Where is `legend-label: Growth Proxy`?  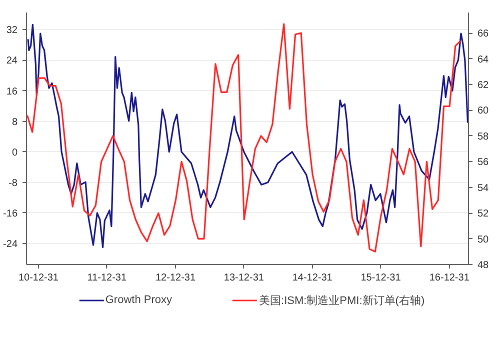 legend-label: Growth Proxy is located at coordinates (138, 300).